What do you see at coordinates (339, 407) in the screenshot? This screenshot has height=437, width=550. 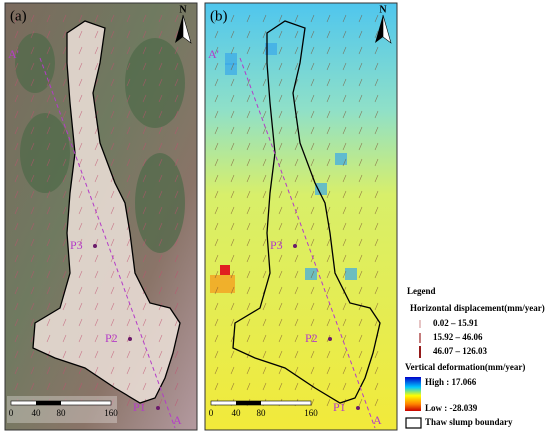 I see `point-label: P1` at bounding box center [339, 407].